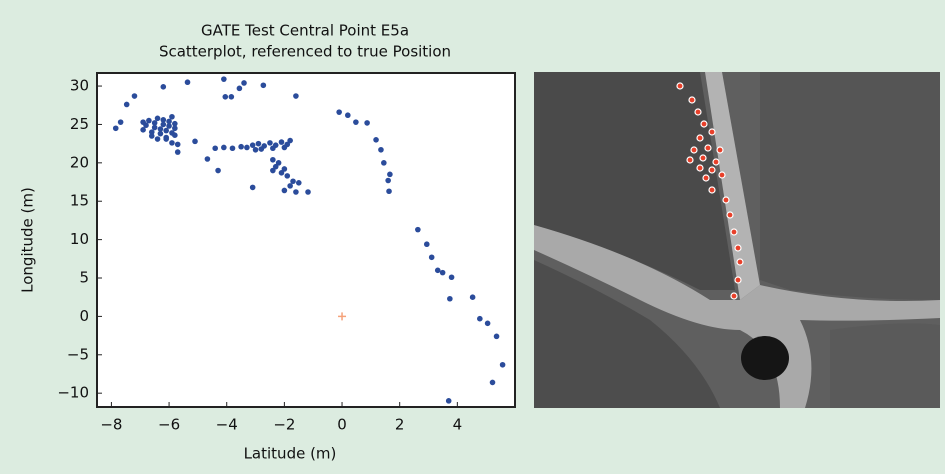 The image size is (945, 474). What do you see at coordinates (79, 124) in the screenshot?
I see `y-tick-label: 25` at bounding box center [79, 124].